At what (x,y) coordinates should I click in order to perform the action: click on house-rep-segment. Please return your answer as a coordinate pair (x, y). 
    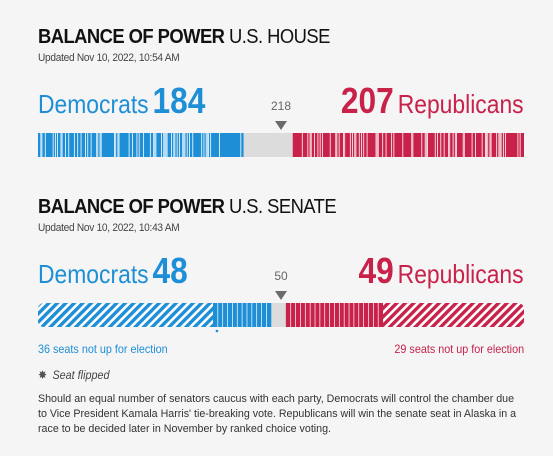
    Looking at the image, I should click on (408, 145).